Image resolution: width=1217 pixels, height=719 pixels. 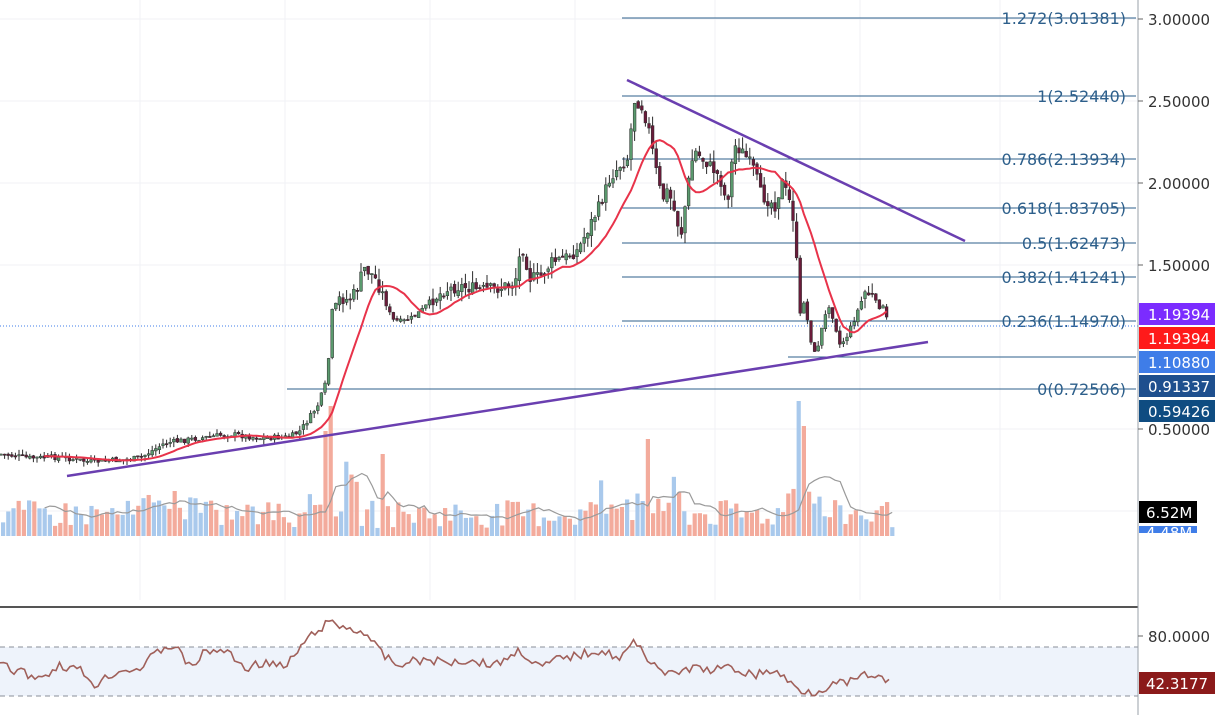 What do you see at coordinates (1179, 102) in the screenshot?
I see `axis-tick-label: 2.50000` at bounding box center [1179, 102].